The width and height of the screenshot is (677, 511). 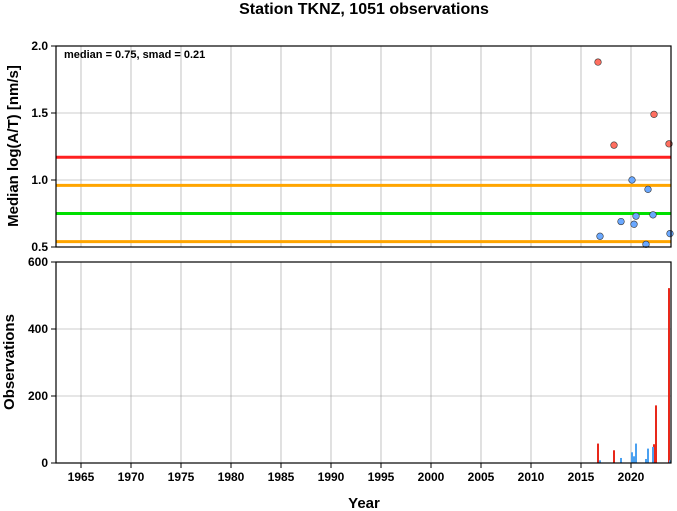 What do you see at coordinates (431, 477) in the screenshot?
I see `x-tick-label: 2000` at bounding box center [431, 477].